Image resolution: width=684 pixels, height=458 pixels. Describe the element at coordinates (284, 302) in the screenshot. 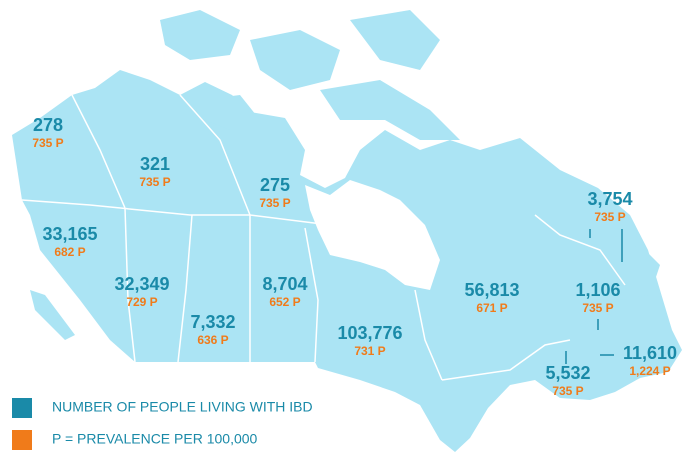

I see `region-prevalence: 652 P` at that location.